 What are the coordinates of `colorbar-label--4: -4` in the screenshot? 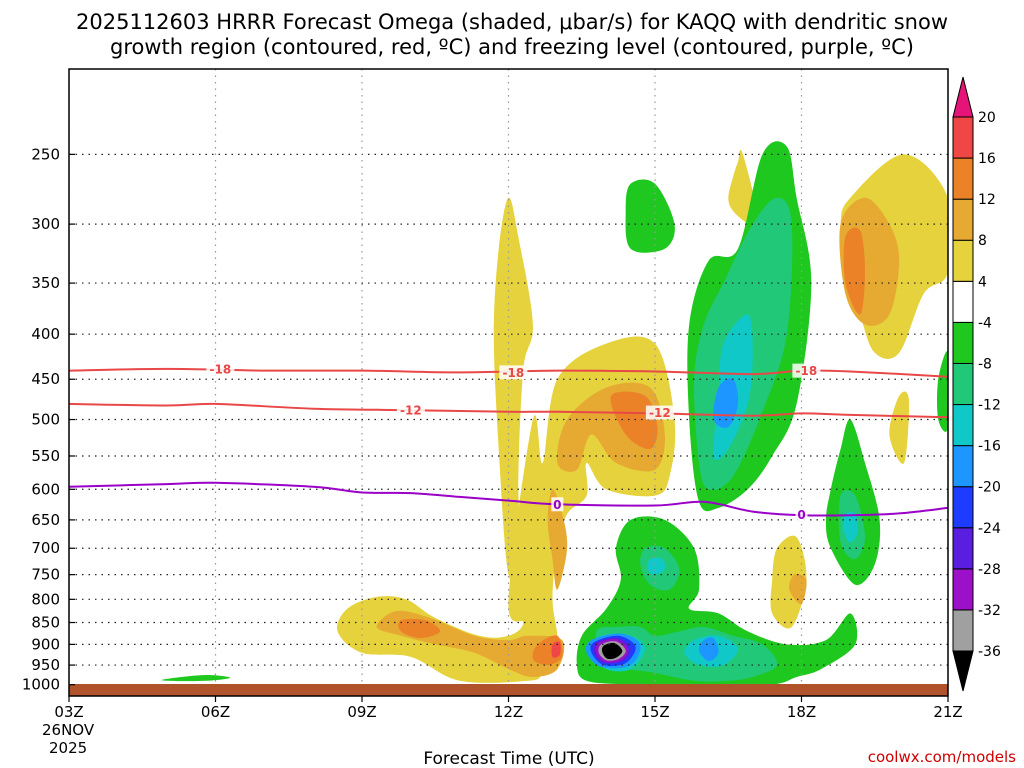 It's located at (985, 323).